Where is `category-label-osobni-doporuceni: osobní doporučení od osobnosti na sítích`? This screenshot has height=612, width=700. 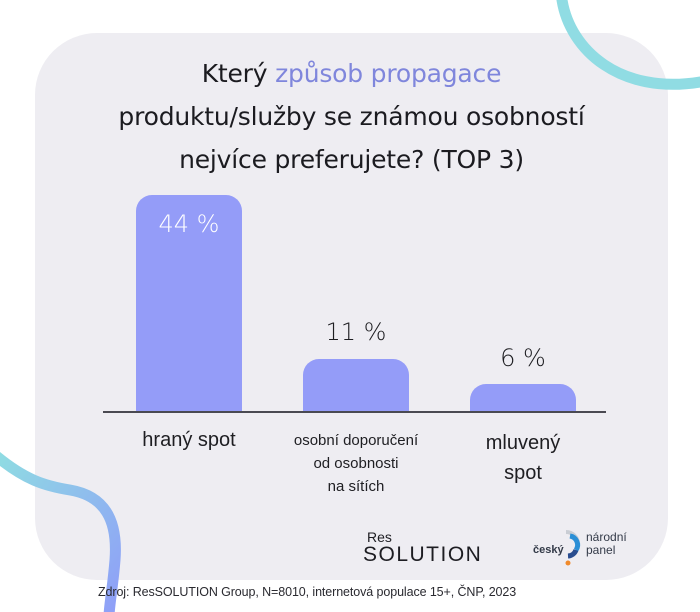 category-label-osobni-doporuceni: osobní doporučení od osobnosti na sítích is located at coordinates (356, 463).